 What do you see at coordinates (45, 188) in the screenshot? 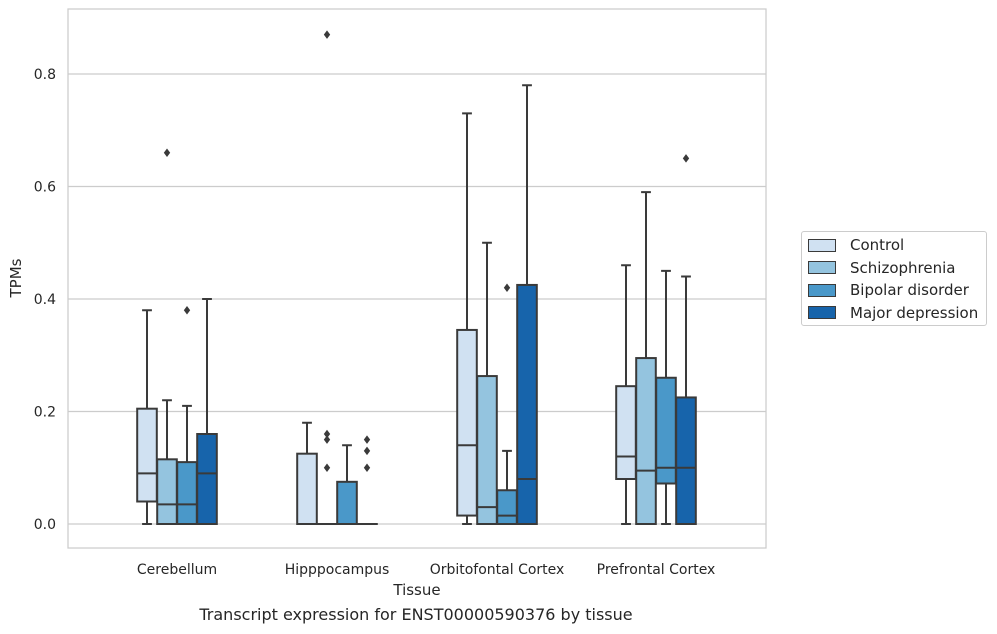
I see `y-tick-label: 0.6` at bounding box center [45, 188].